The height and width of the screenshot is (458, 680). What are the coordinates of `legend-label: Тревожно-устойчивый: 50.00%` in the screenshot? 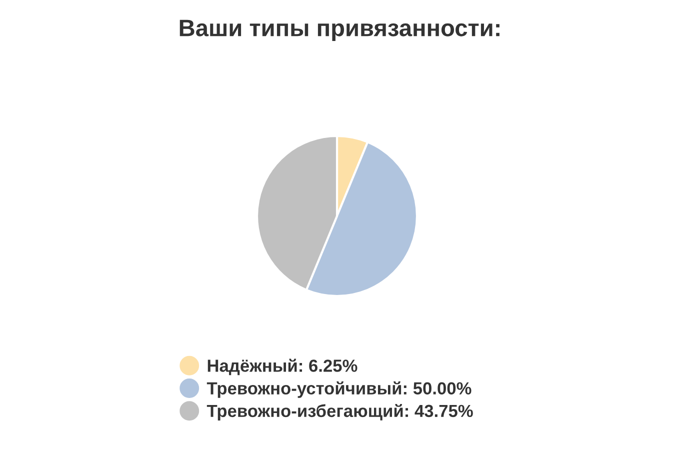 It's located at (339, 389).